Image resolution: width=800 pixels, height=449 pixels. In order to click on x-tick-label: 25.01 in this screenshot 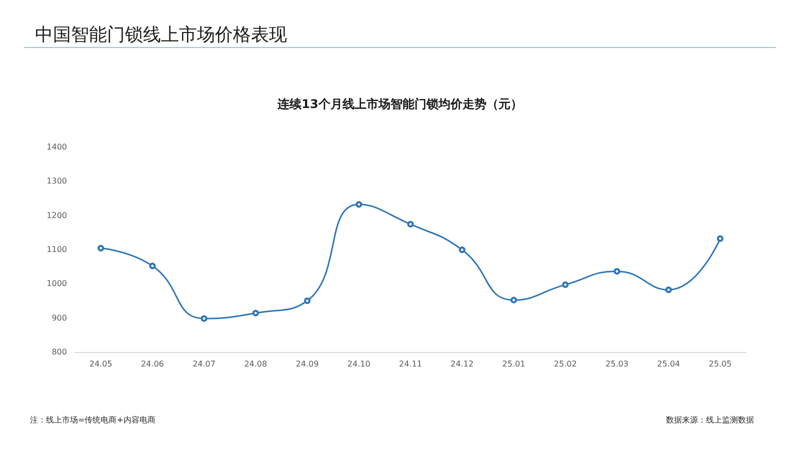, I will do `click(514, 364)`.